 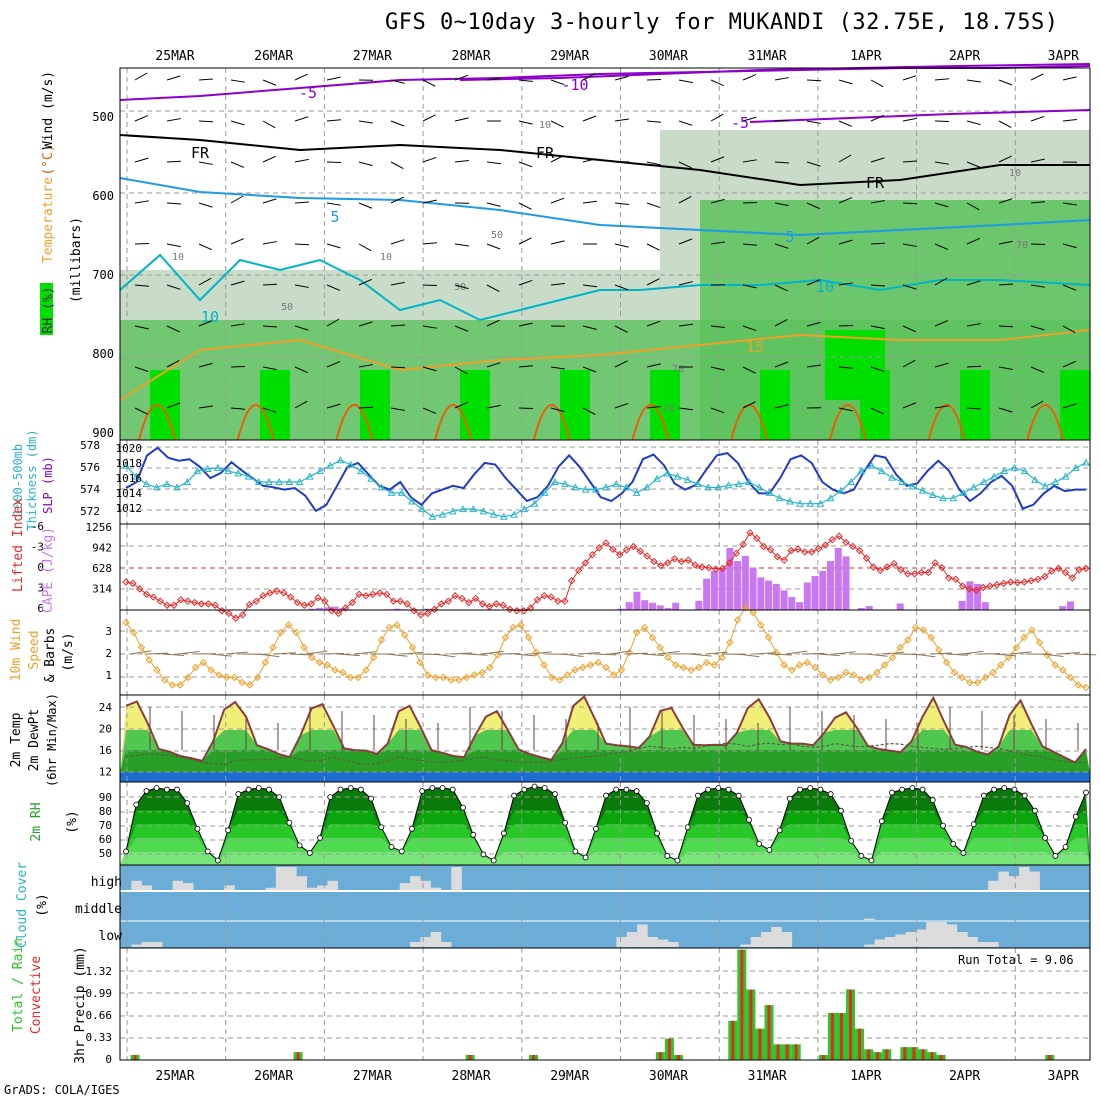 I want to click on date-label-top: 27MAR, so click(x=372, y=56).